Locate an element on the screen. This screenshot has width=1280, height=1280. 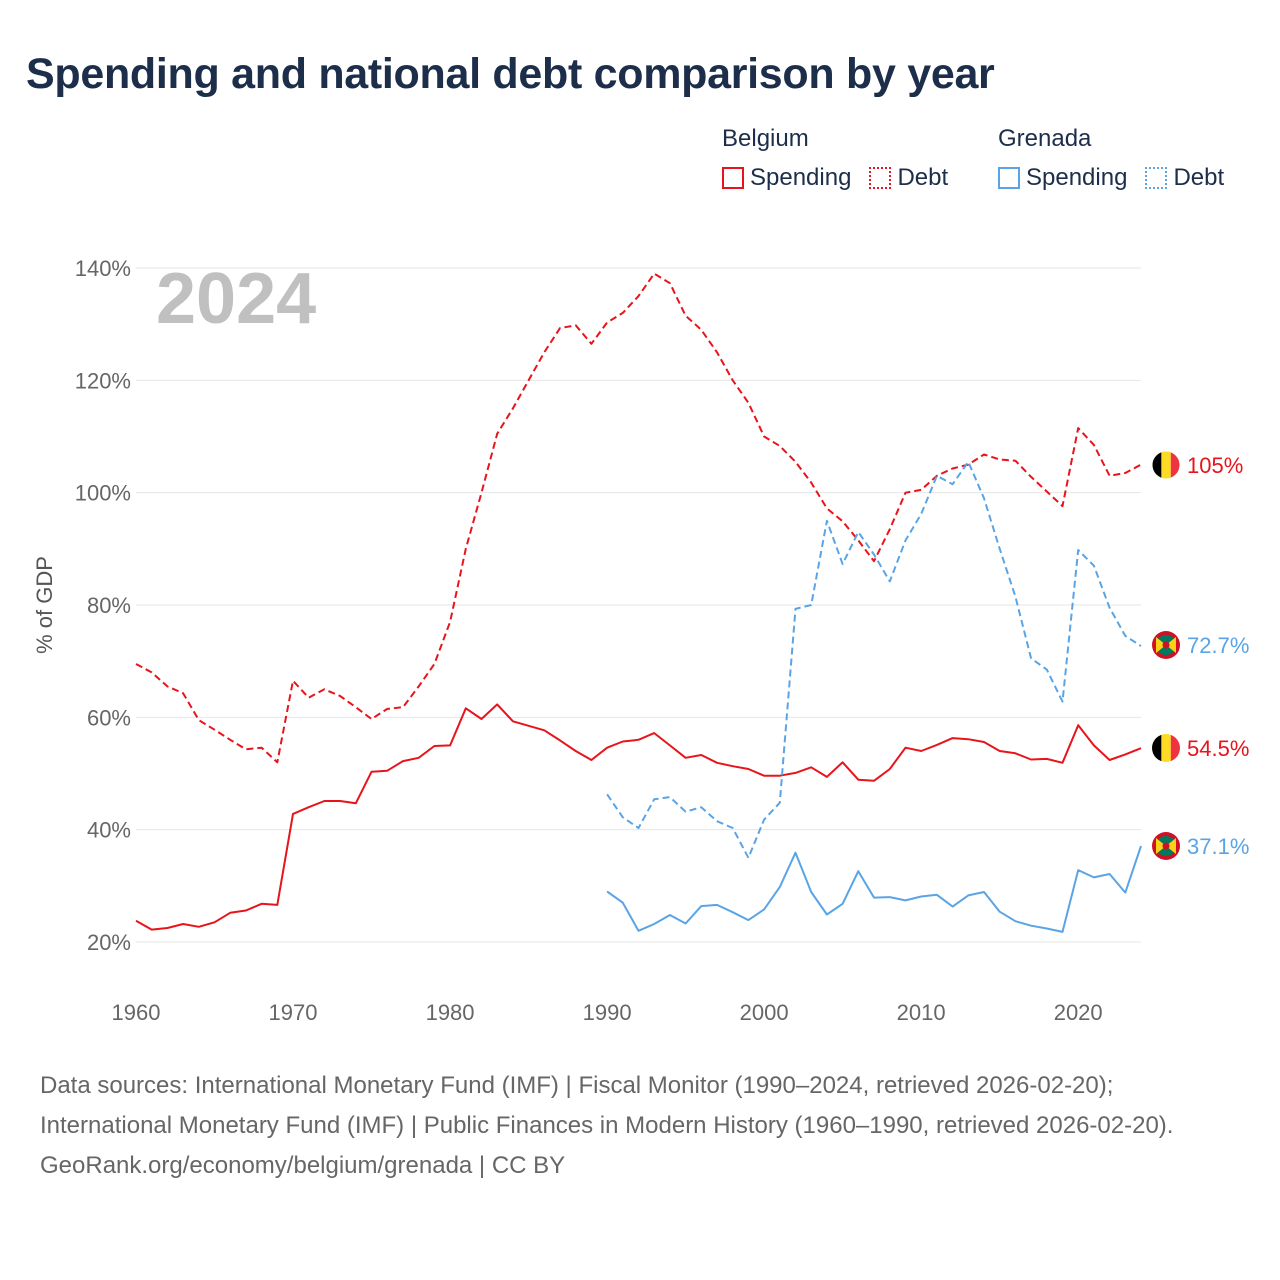
y-tick-label: 20% is located at coordinates (109, 942).